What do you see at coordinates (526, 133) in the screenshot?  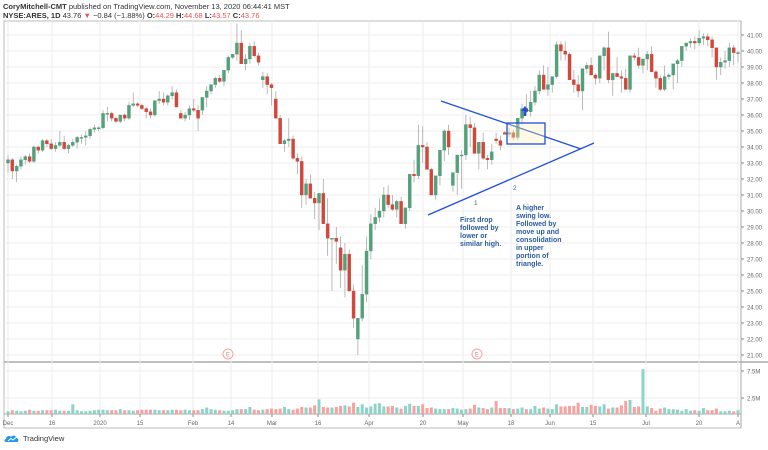 I see `consolidation-box` at bounding box center [526, 133].